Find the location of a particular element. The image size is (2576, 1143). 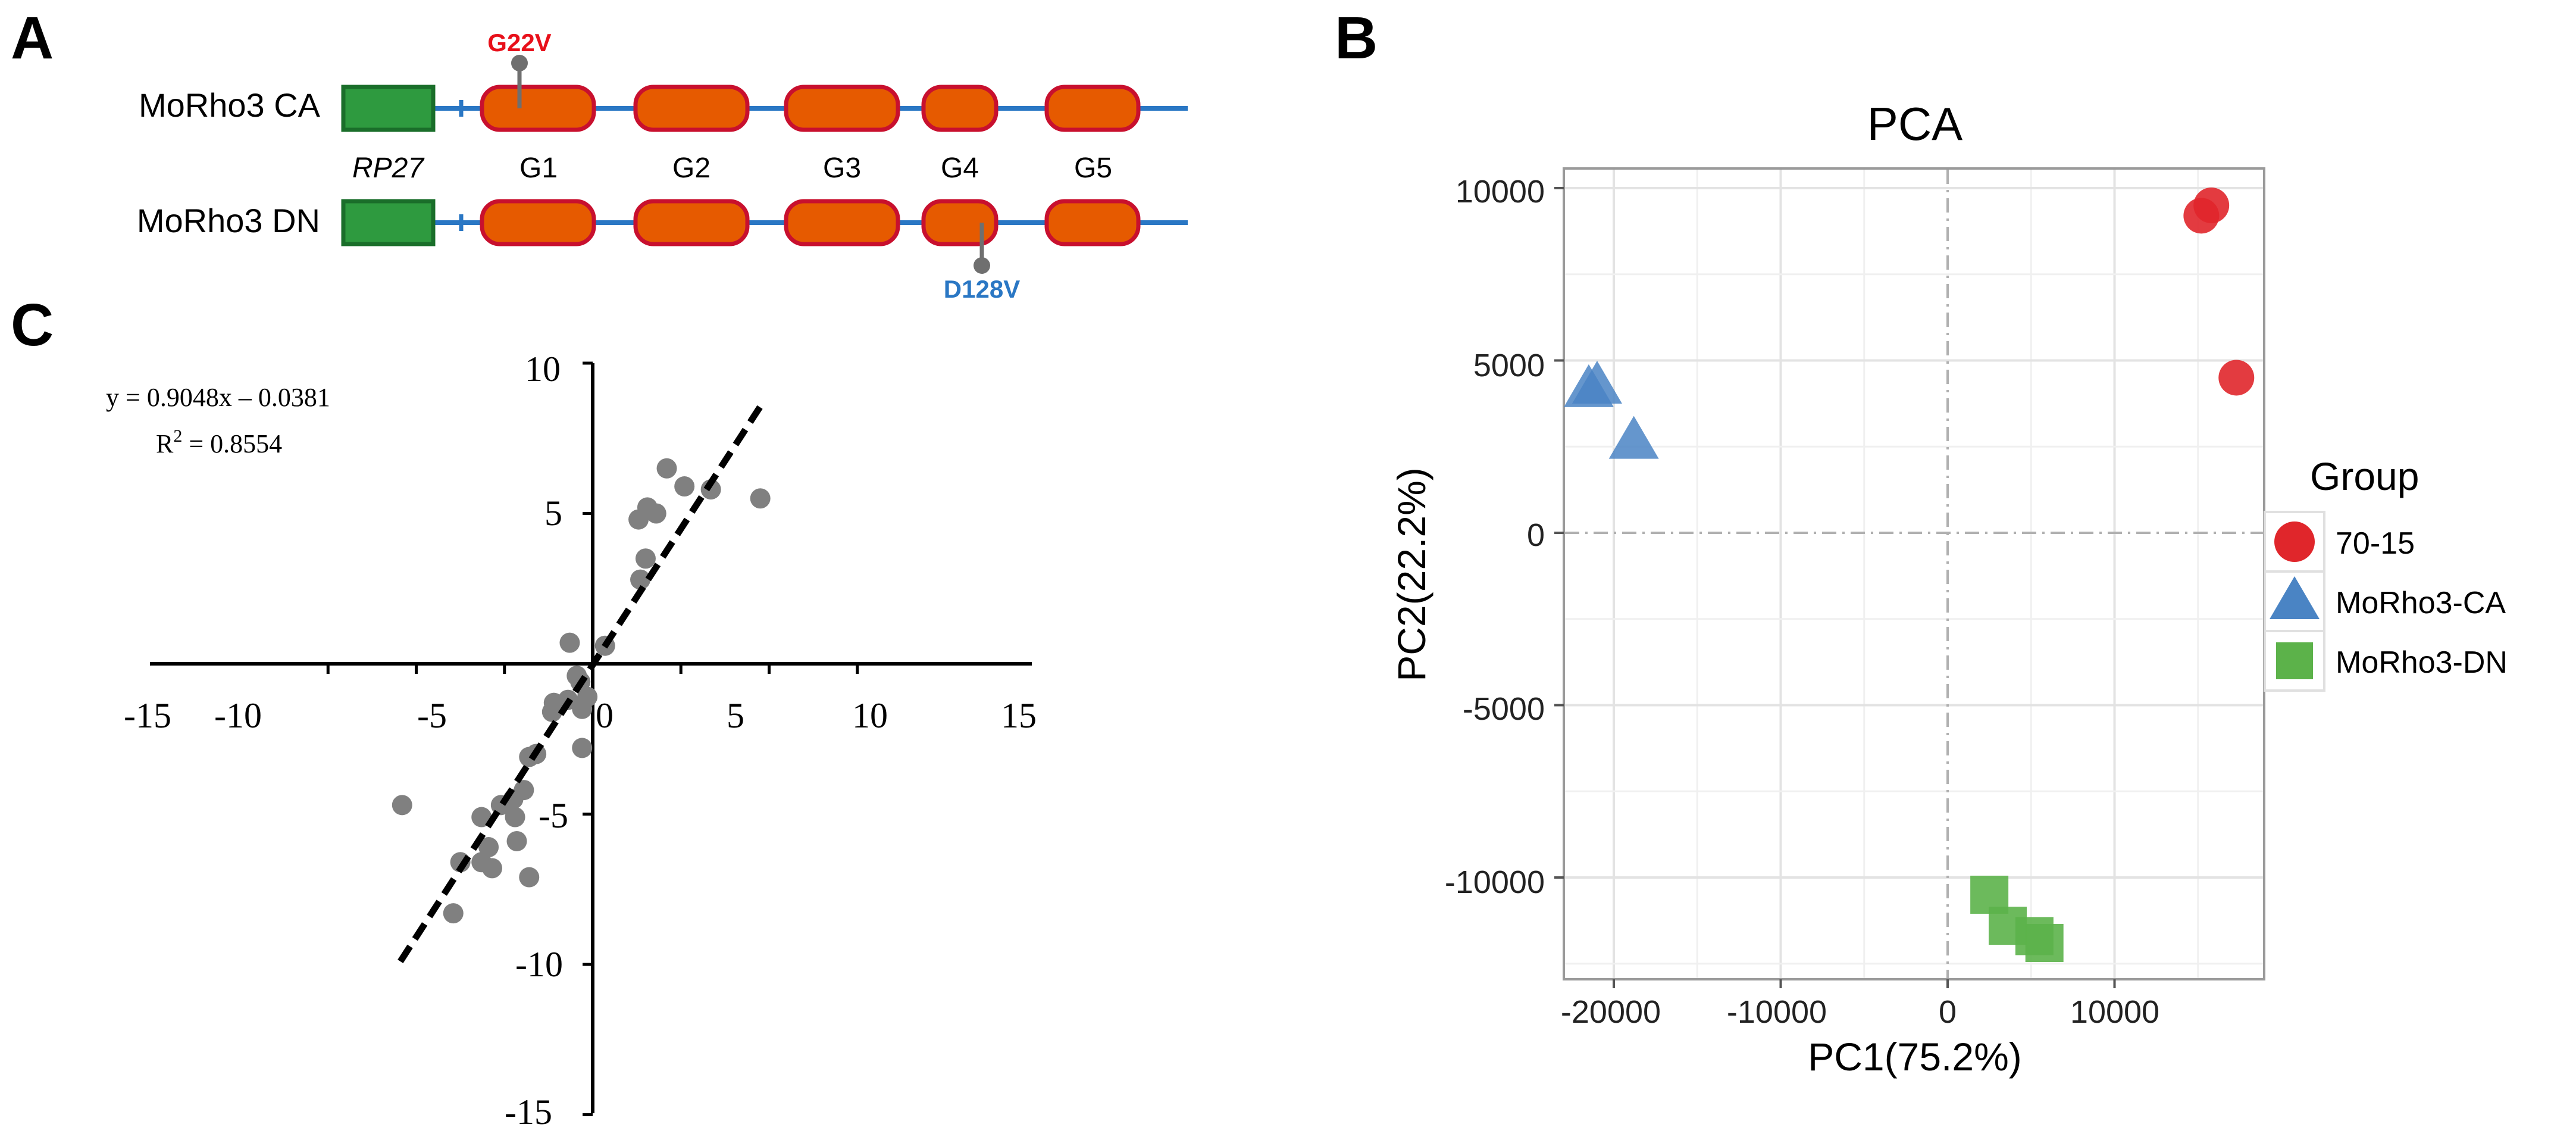

domain-row-dn is located at coordinates (810, 222).